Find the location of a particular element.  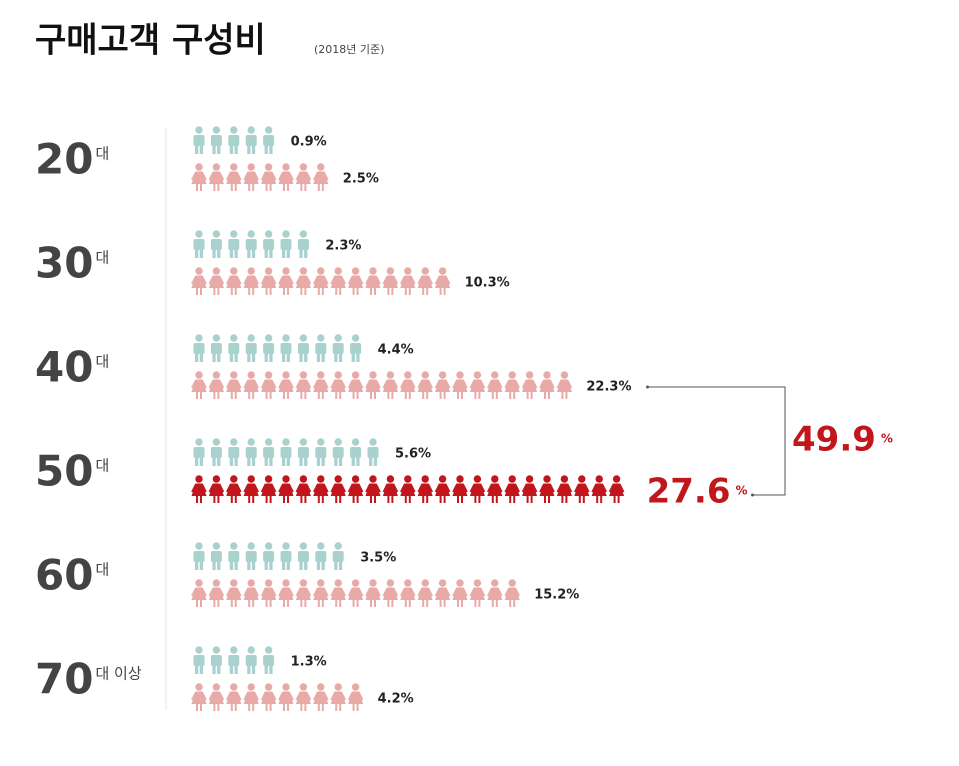

category-number: 50 is located at coordinates (64, 471).